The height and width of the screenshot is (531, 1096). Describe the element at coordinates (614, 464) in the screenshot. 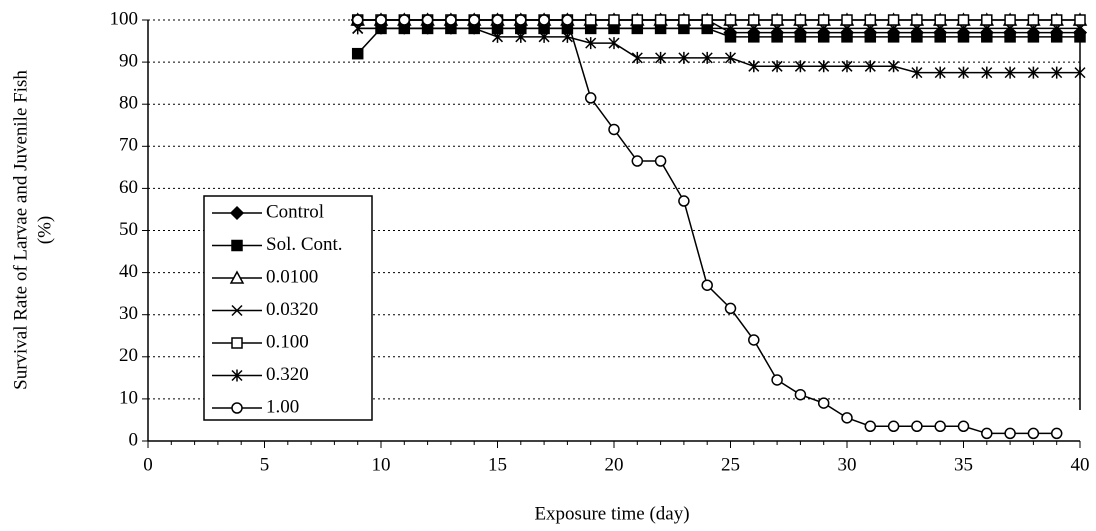

I see `x-tick-label: 20` at that location.